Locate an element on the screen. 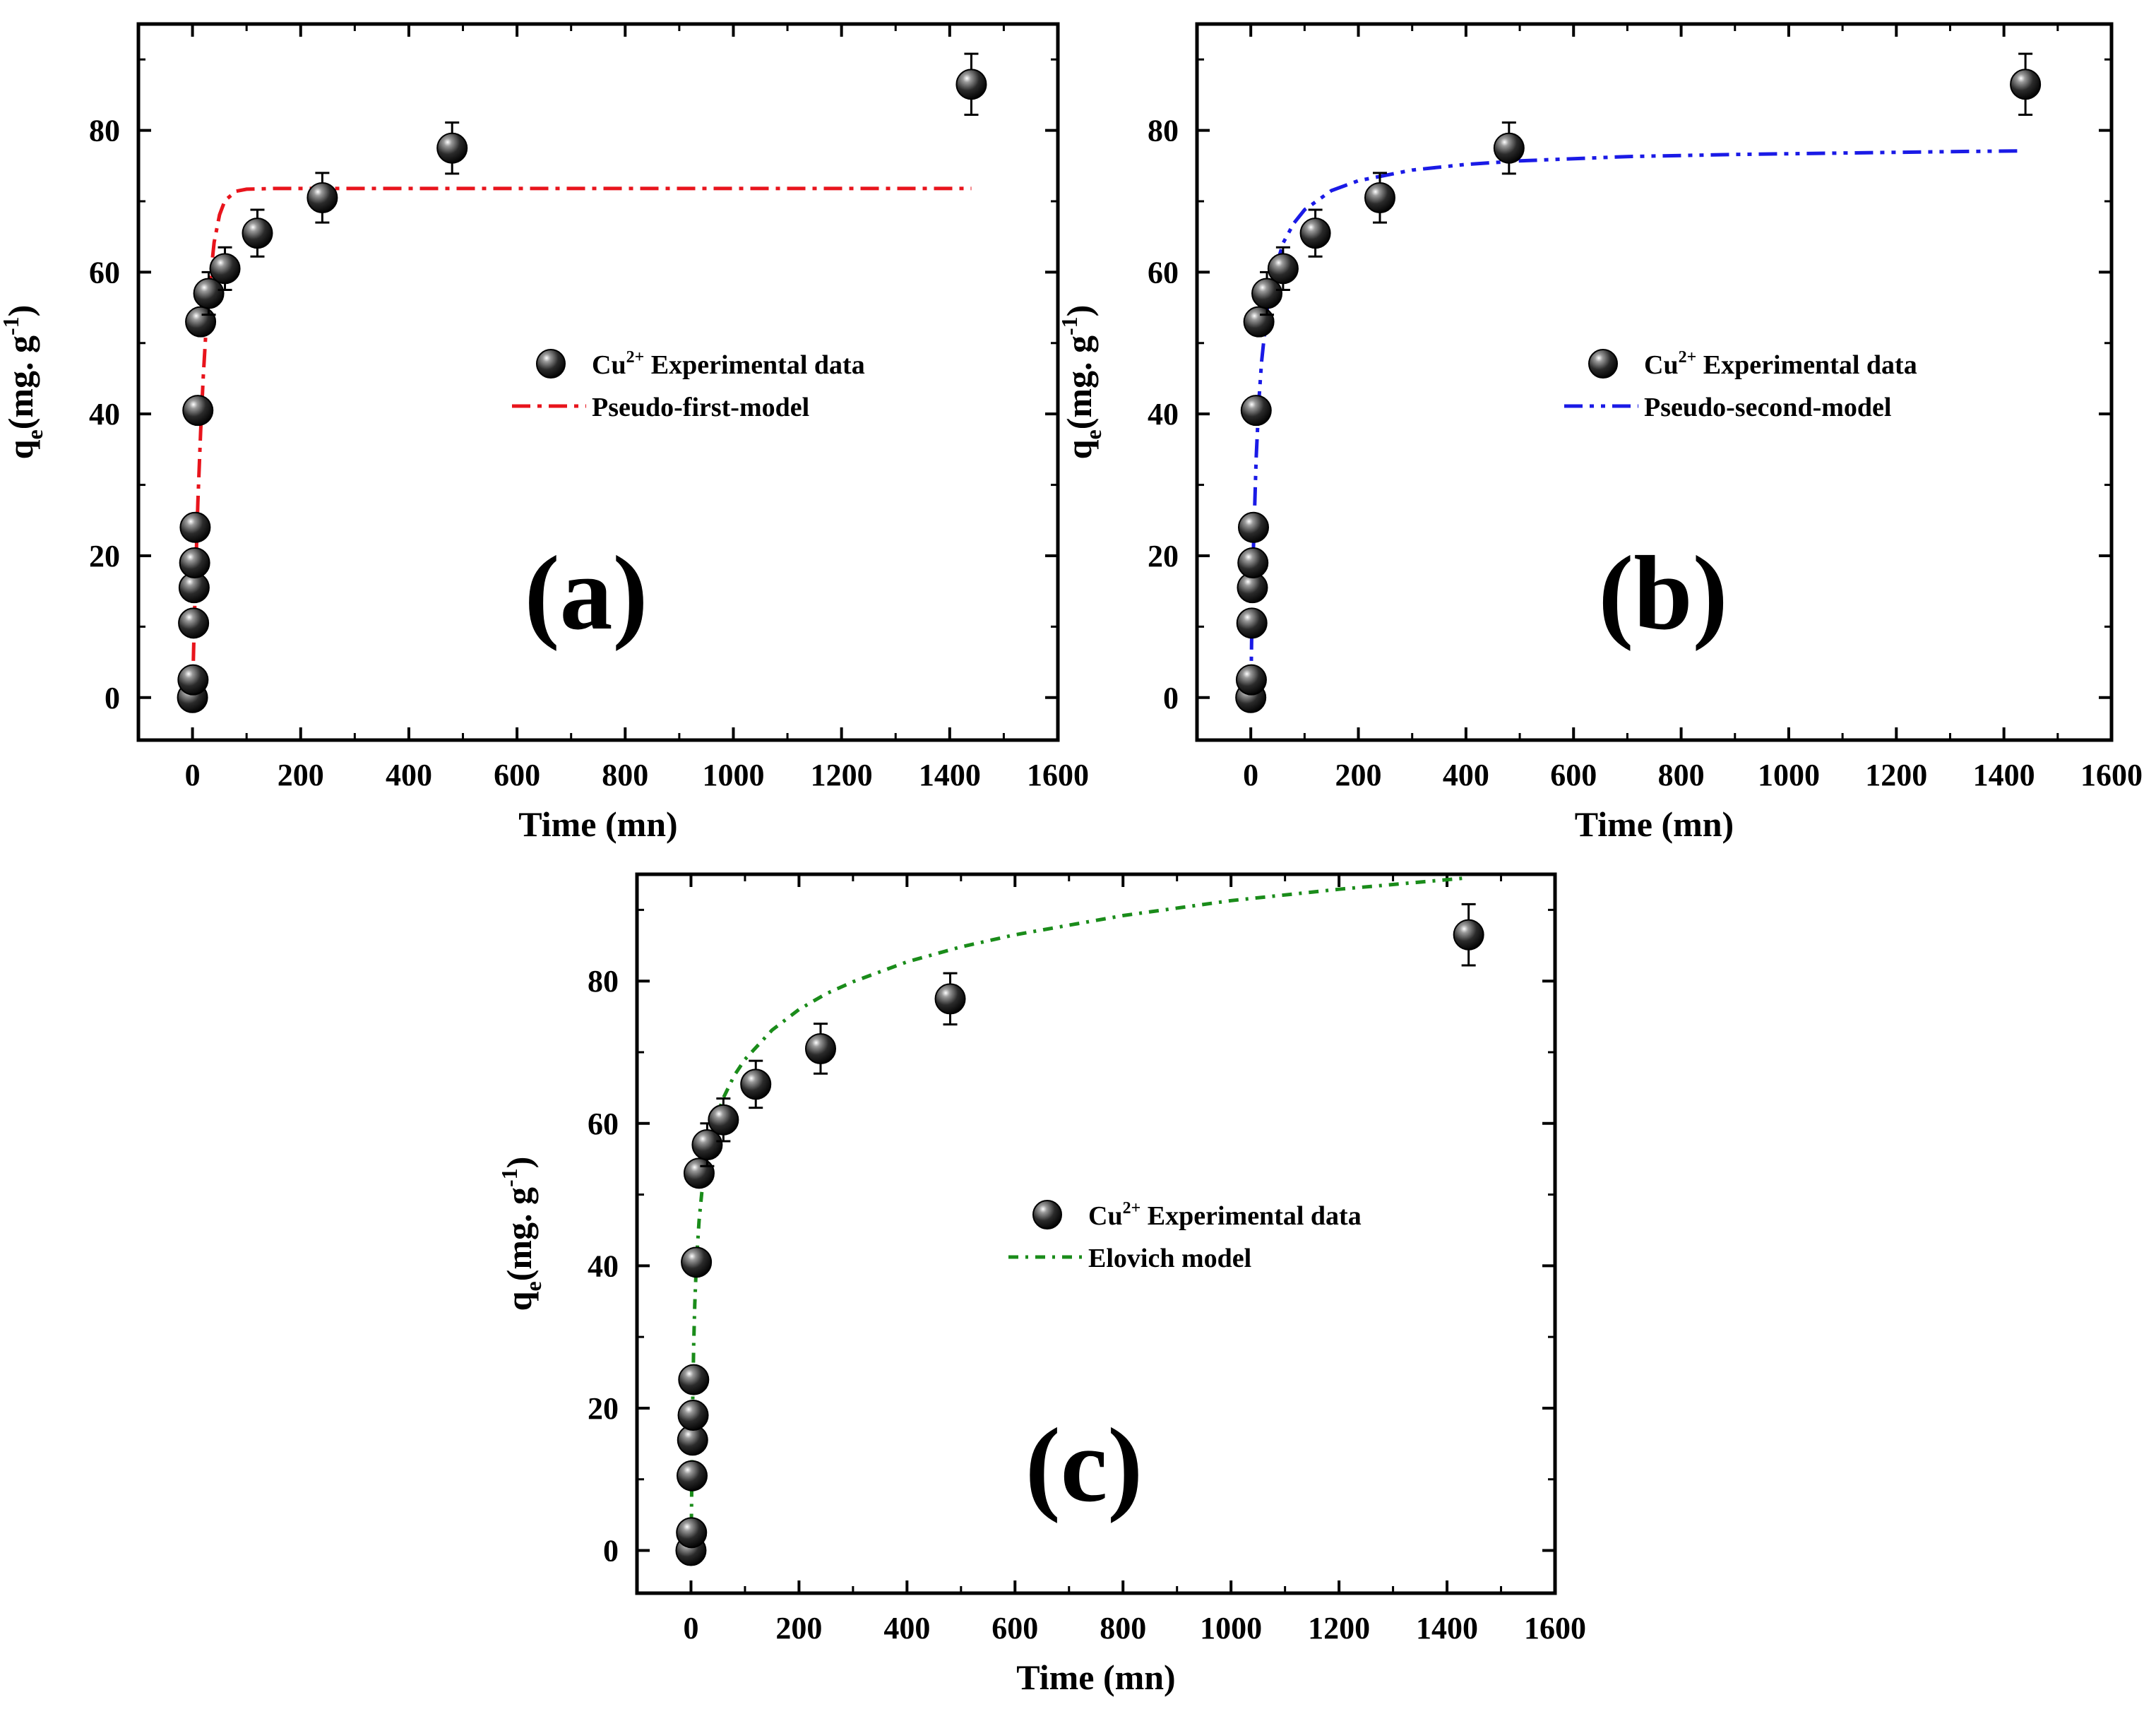 Image resolution: width=2156 pixels, height=1709 pixels. legend-label-fit: Pseudo-second-model is located at coordinates (1767, 407).